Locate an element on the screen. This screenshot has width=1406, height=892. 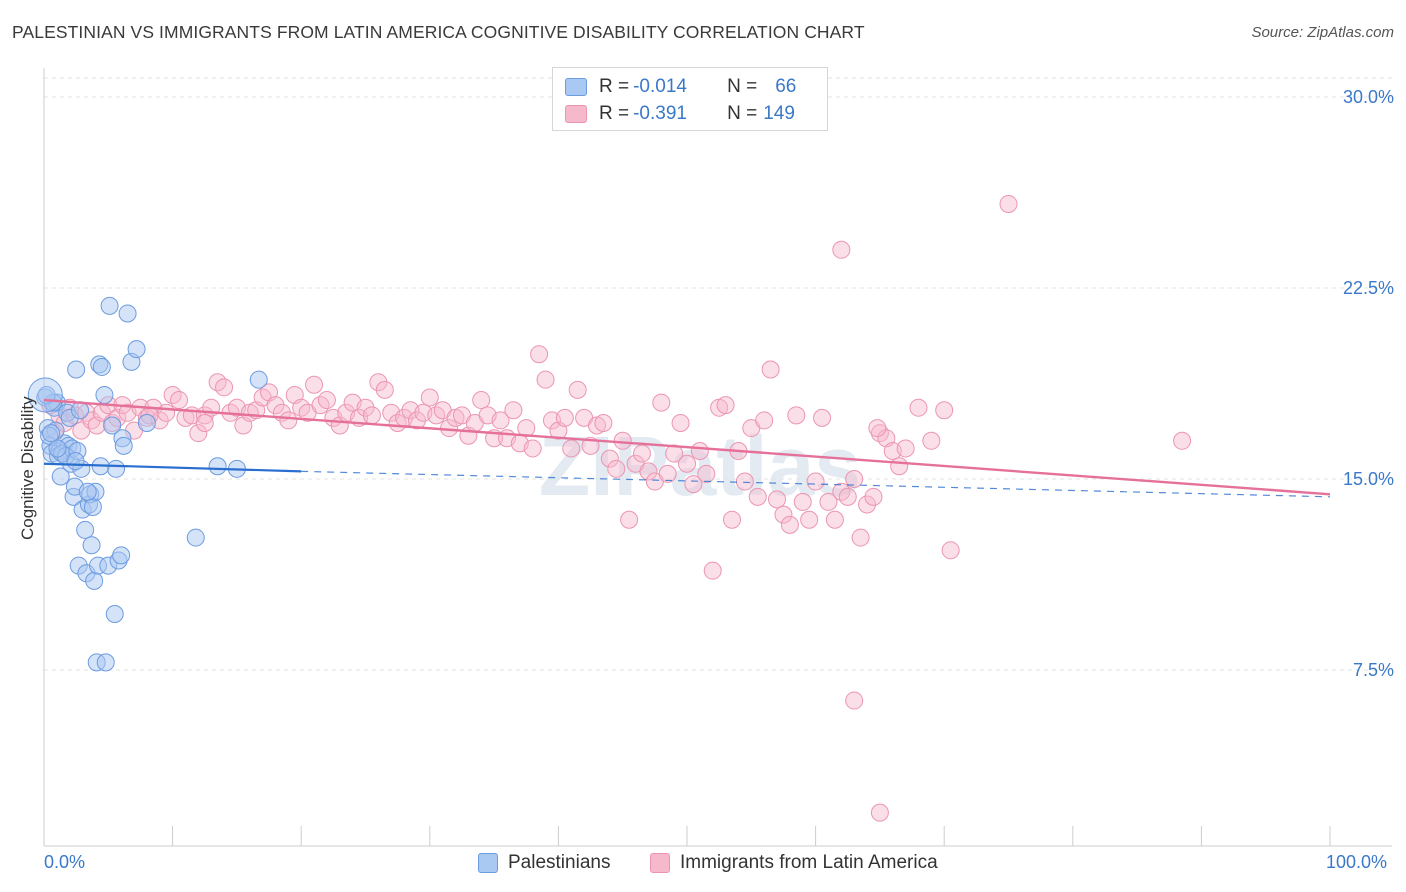
y-tick-label: 22.5% is located at coordinates (1368, 288).